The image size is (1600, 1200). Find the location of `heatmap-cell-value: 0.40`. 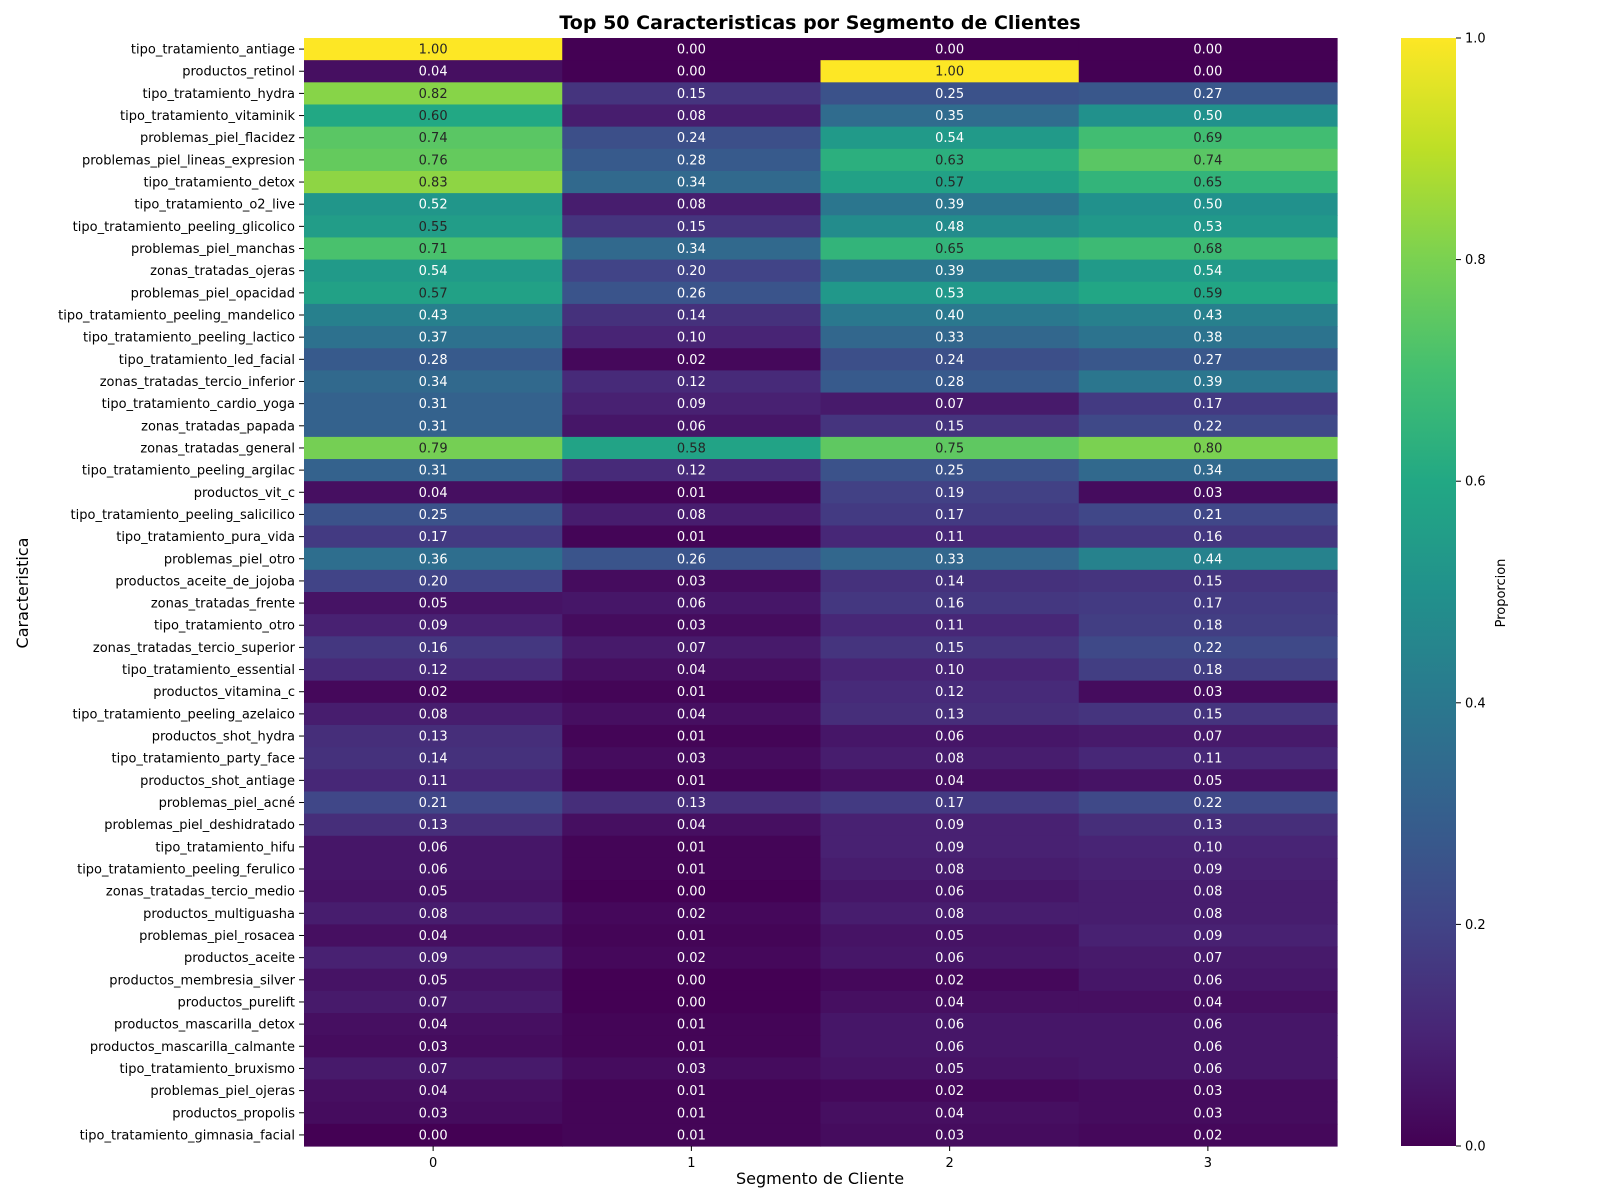

heatmap-cell-value: 0.40 is located at coordinates (949, 316).